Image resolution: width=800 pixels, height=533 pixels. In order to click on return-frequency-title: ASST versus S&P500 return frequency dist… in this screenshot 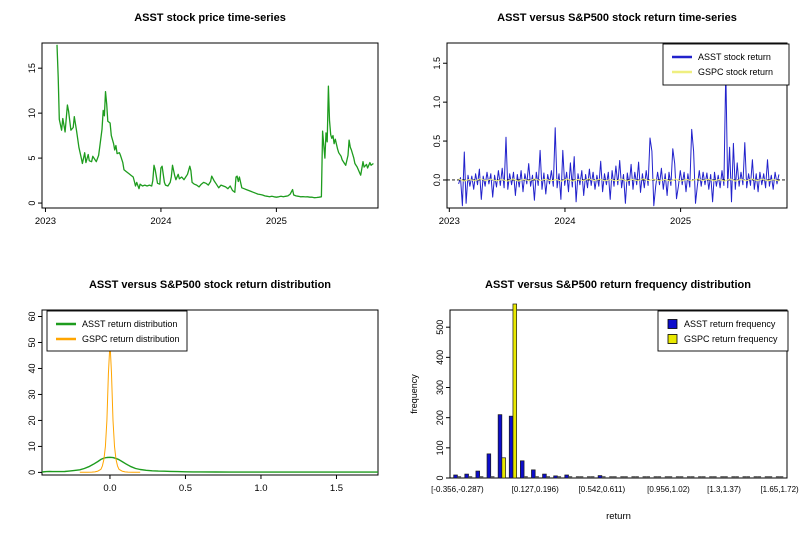, I will do `click(618, 285)`.